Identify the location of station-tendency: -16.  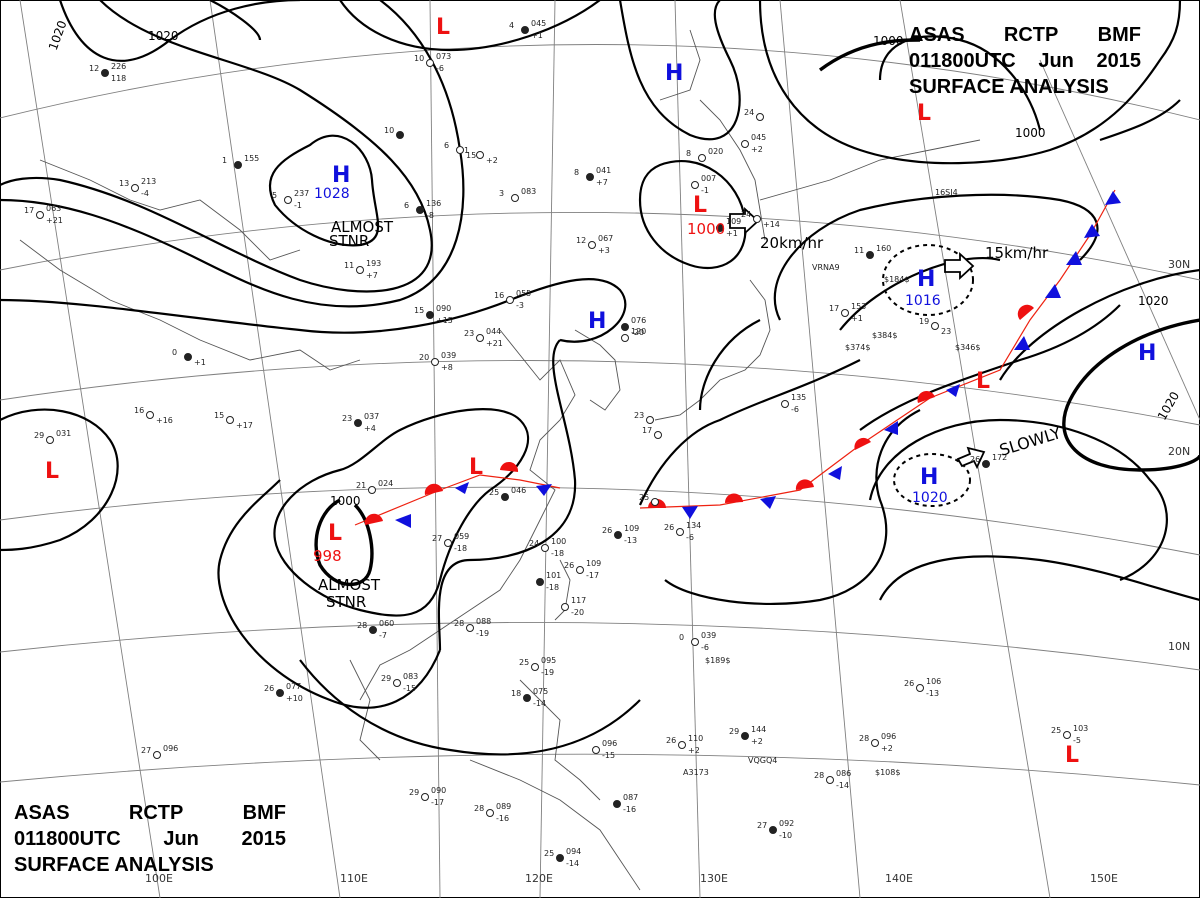
(502, 818).